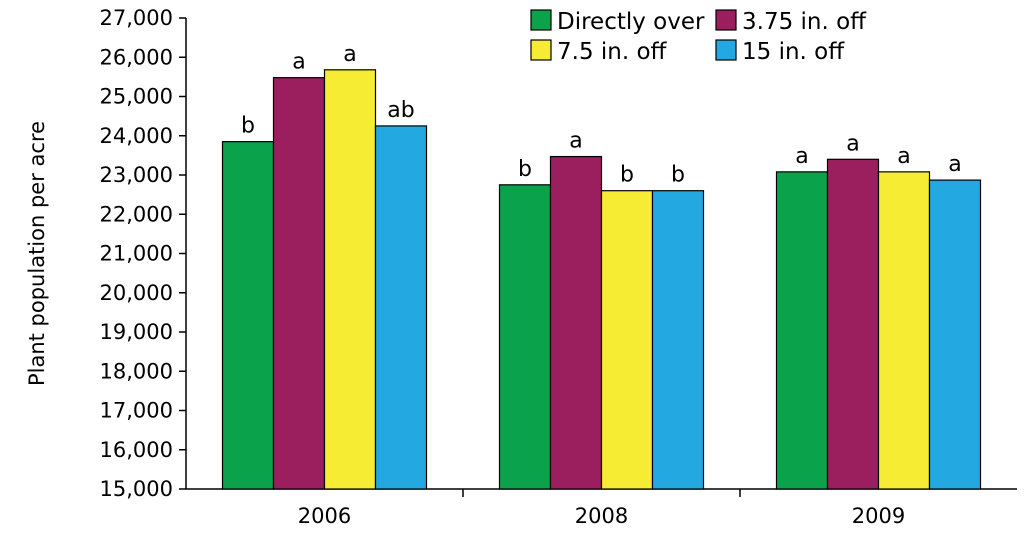  What do you see at coordinates (136, 97) in the screenshot?
I see `y-tick-label: 25,000` at bounding box center [136, 97].